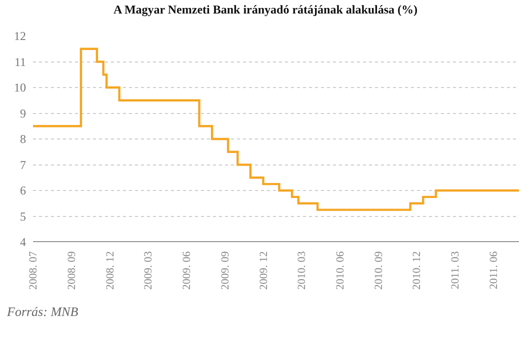 The height and width of the screenshot is (342, 531). Describe the element at coordinates (42, 311) in the screenshot. I see `text: Forrás: MNB` at that location.